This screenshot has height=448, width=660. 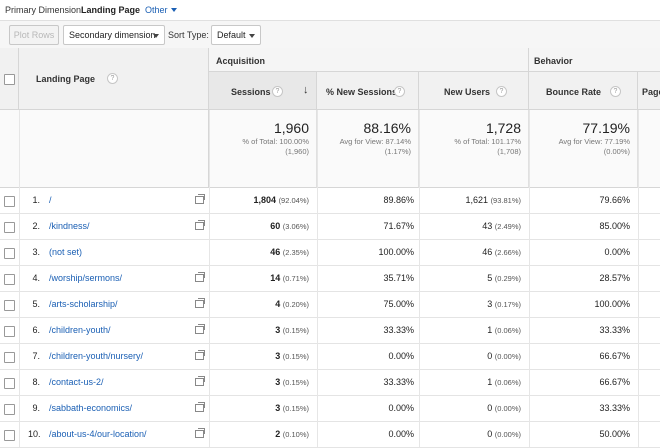 What do you see at coordinates (369, 60) in the screenshot?
I see `acquisition-group-header: Acquisition` at bounding box center [369, 60].